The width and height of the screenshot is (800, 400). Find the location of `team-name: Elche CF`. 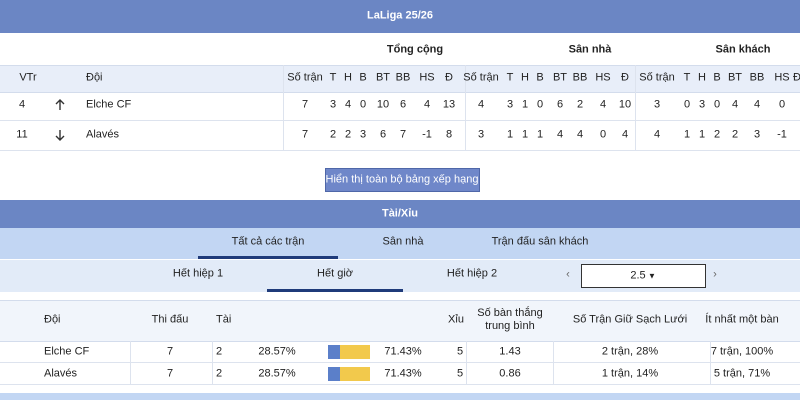

team-name: Elche CF is located at coordinates (109, 104).